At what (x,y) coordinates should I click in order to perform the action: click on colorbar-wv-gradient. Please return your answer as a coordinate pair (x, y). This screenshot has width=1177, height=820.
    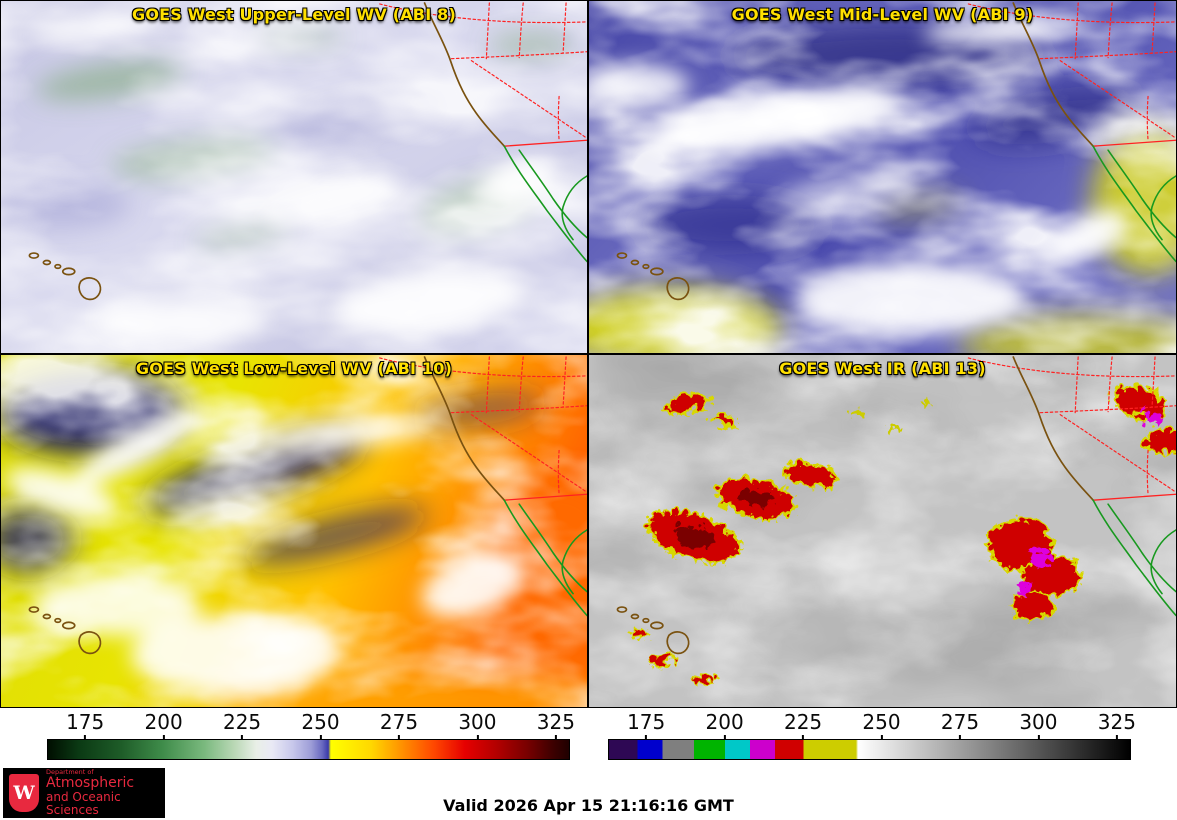
    Looking at the image, I should click on (308, 749).